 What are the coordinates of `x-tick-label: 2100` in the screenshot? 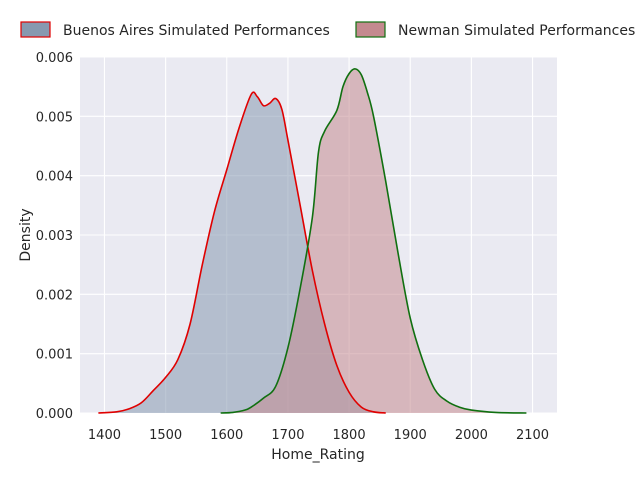 It's located at (532, 435).